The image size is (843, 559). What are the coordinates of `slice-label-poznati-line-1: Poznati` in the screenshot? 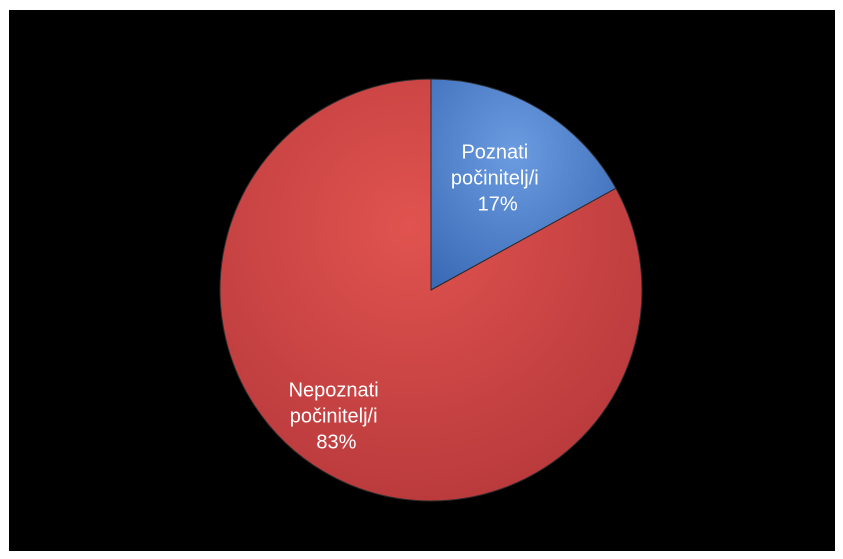 It's located at (494, 152).